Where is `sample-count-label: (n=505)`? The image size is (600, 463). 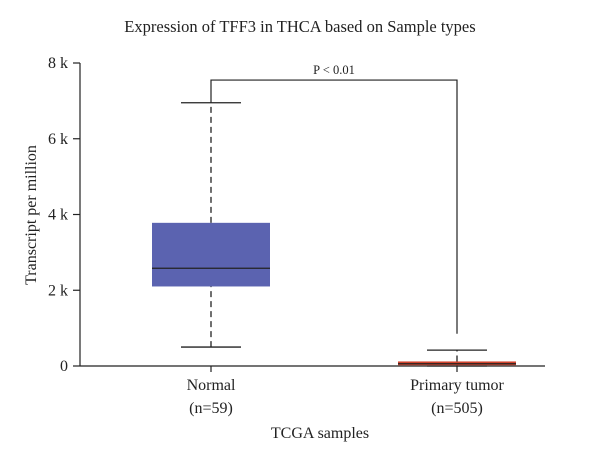
sample-count-label: (n=505) is located at coordinates (457, 408).